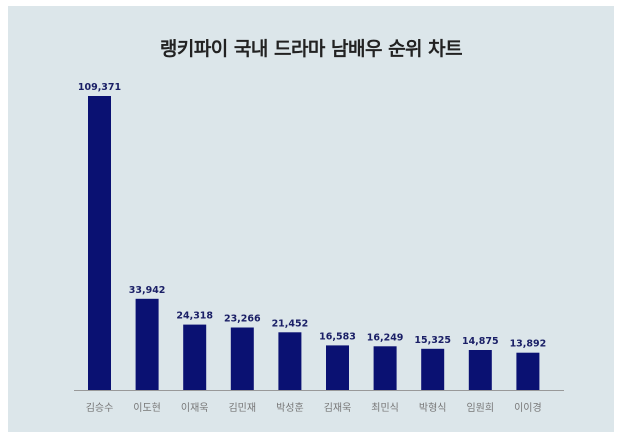  What do you see at coordinates (528, 407) in the screenshot?
I see `category-label-9: 이이경` at bounding box center [528, 407].